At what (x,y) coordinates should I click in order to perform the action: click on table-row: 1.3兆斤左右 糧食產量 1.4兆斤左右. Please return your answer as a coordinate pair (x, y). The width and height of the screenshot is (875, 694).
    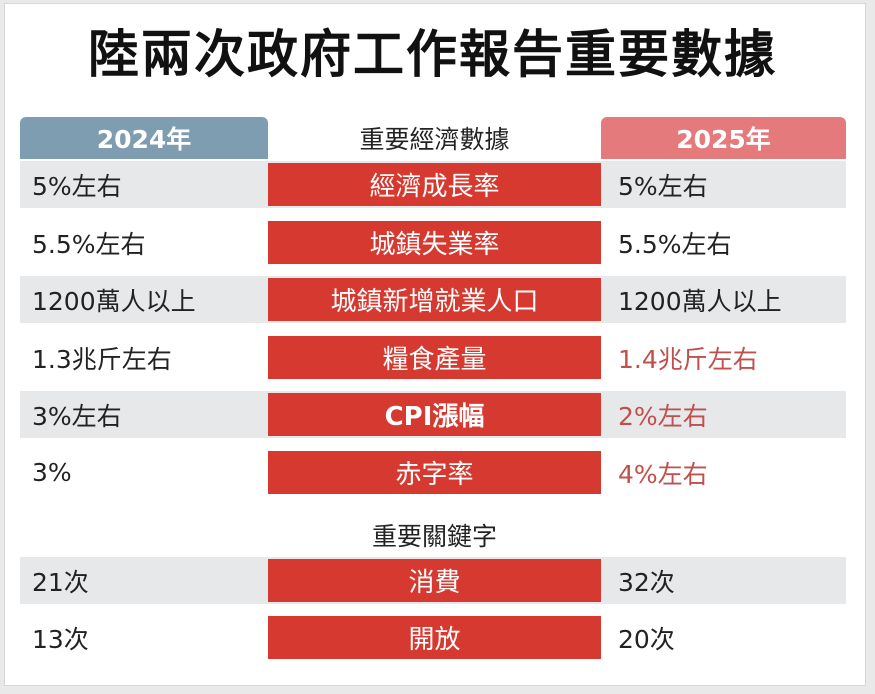
    Looking at the image, I should click on (433, 357).